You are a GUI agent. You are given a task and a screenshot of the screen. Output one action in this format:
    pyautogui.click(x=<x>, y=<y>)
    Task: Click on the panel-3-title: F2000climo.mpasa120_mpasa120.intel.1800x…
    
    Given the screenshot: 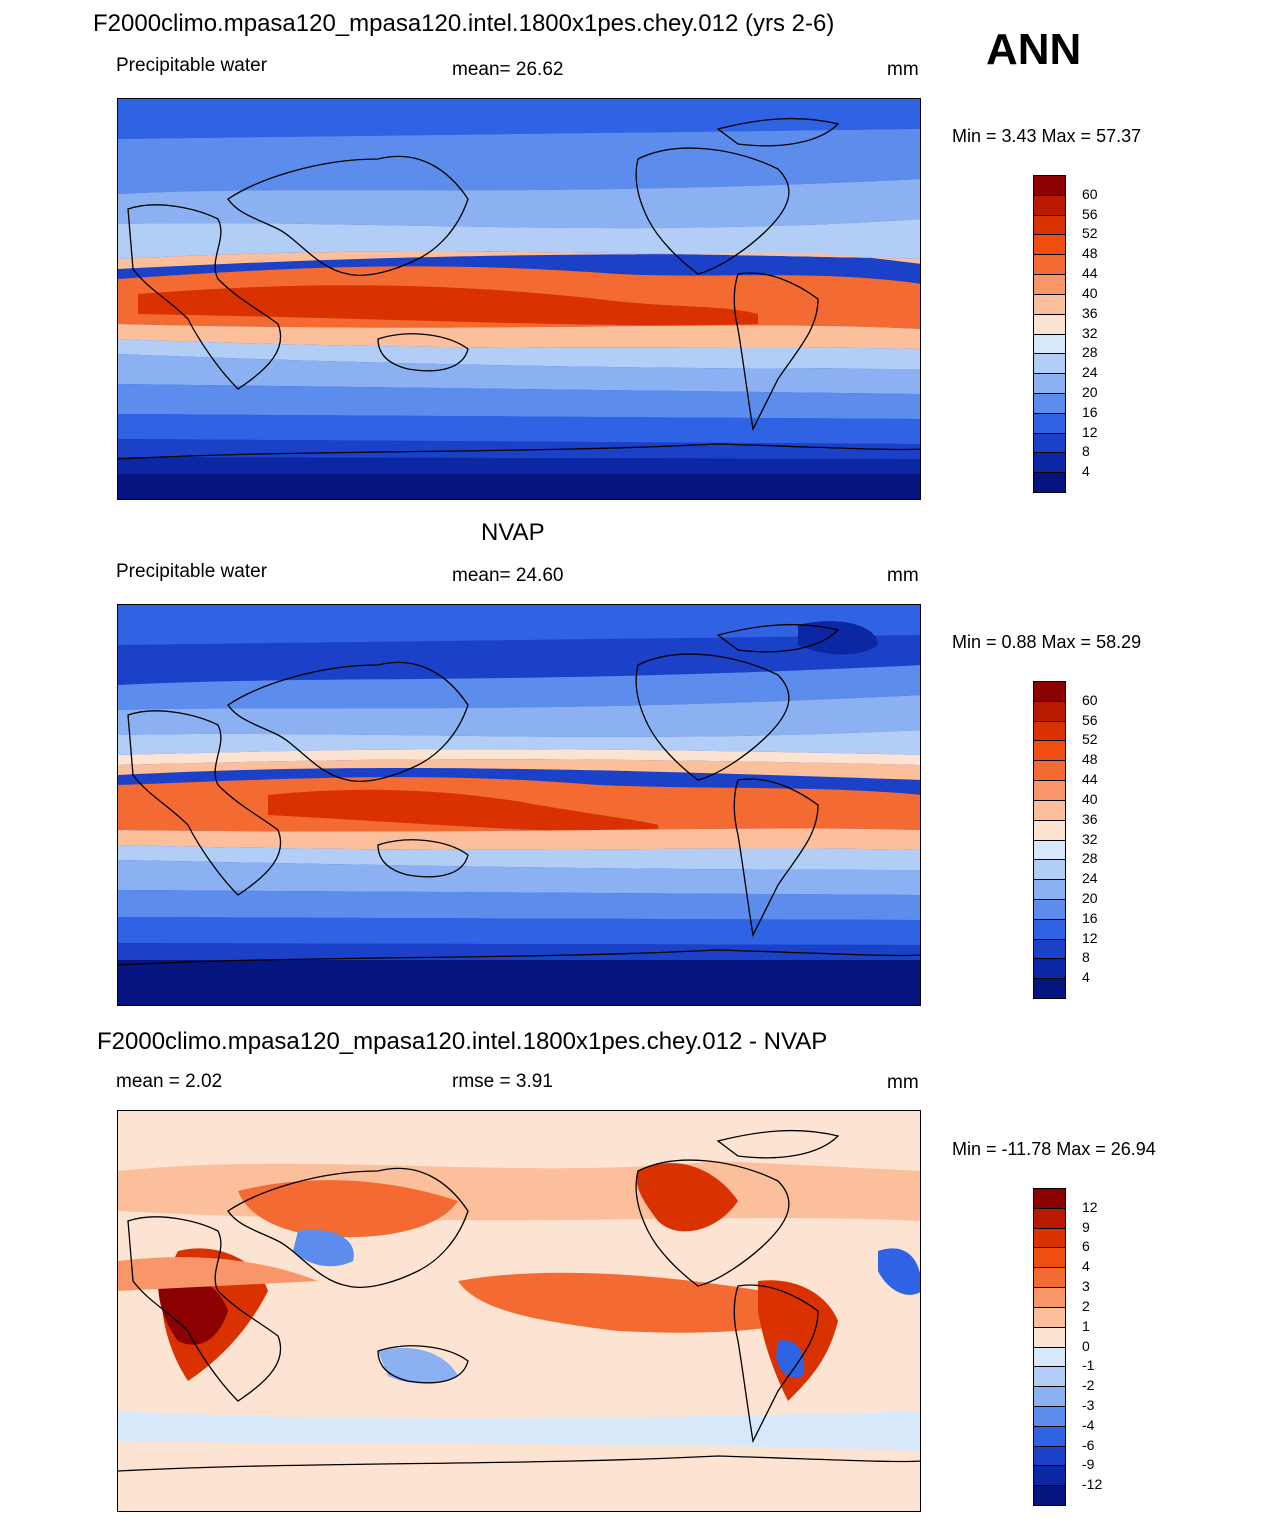 What is the action you would take?
    pyautogui.click(x=462, y=1041)
    